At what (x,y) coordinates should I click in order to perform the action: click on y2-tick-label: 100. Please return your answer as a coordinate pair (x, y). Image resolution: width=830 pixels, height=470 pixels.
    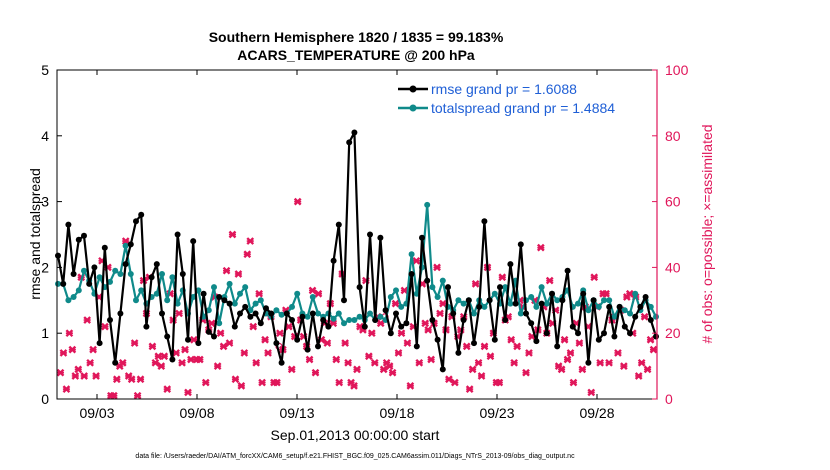
    Looking at the image, I should click on (677, 70).